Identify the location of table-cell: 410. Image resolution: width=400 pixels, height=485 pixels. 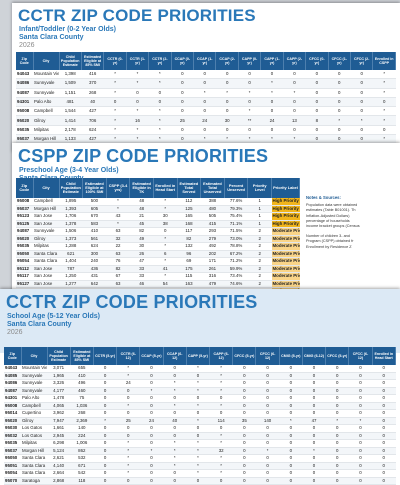
(94, 231).